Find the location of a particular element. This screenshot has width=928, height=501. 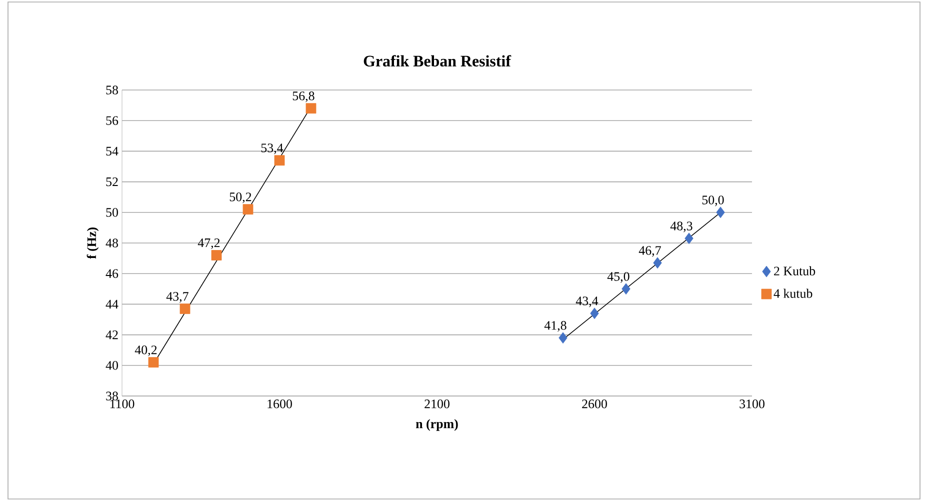

data-label: 50,0 is located at coordinates (713, 201).